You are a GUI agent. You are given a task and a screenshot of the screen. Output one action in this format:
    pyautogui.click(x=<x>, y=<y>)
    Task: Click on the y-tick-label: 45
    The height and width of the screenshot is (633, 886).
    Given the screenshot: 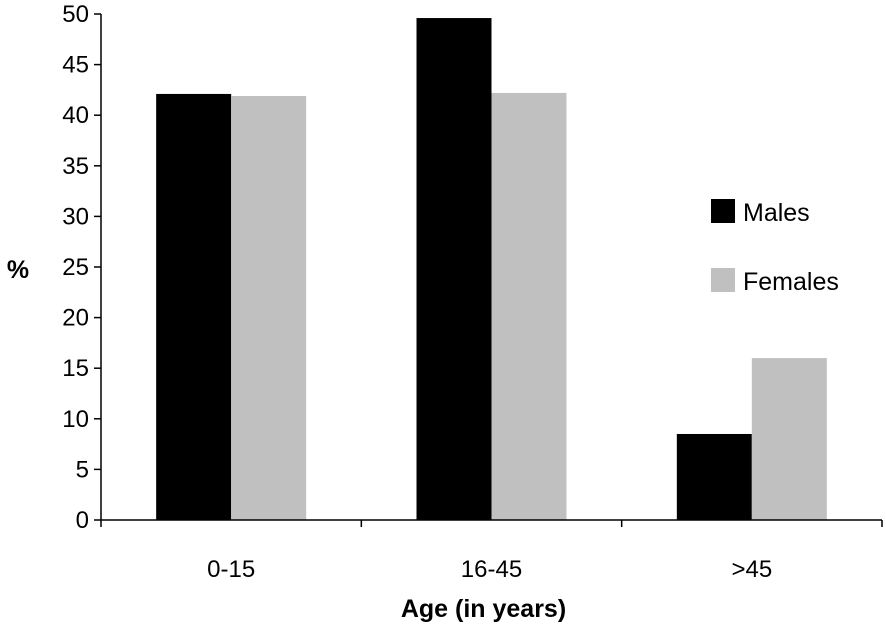 What is the action you would take?
    pyautogui.click(x=75, y=65)
    